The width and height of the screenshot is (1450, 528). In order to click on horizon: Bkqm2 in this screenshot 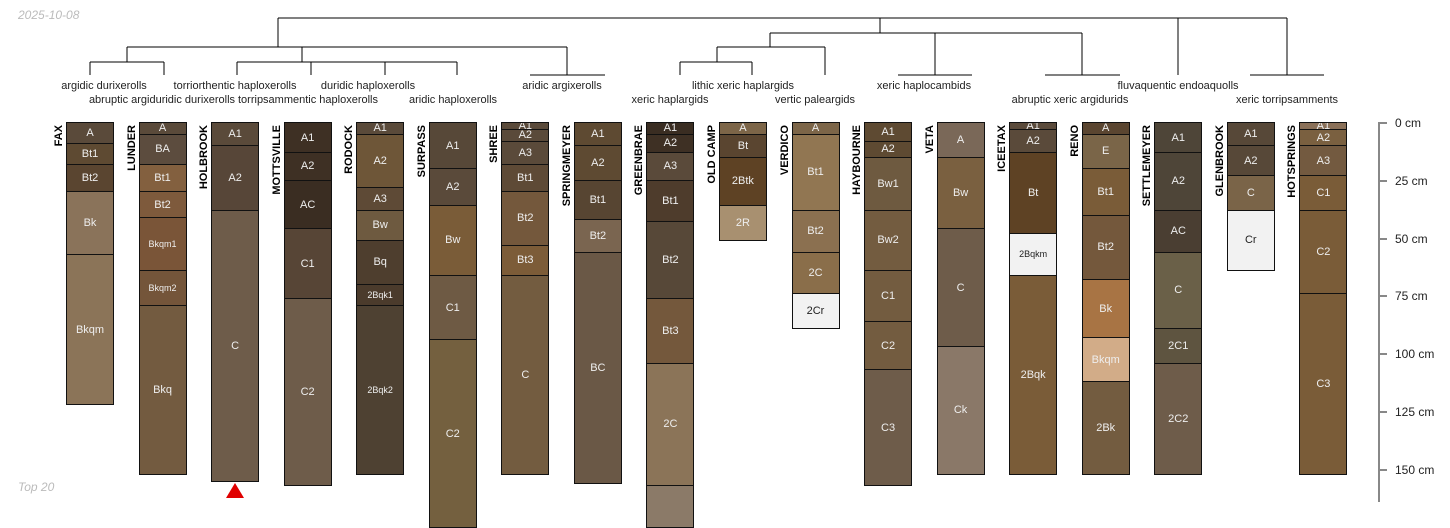, I will do `click(162, 288)`.